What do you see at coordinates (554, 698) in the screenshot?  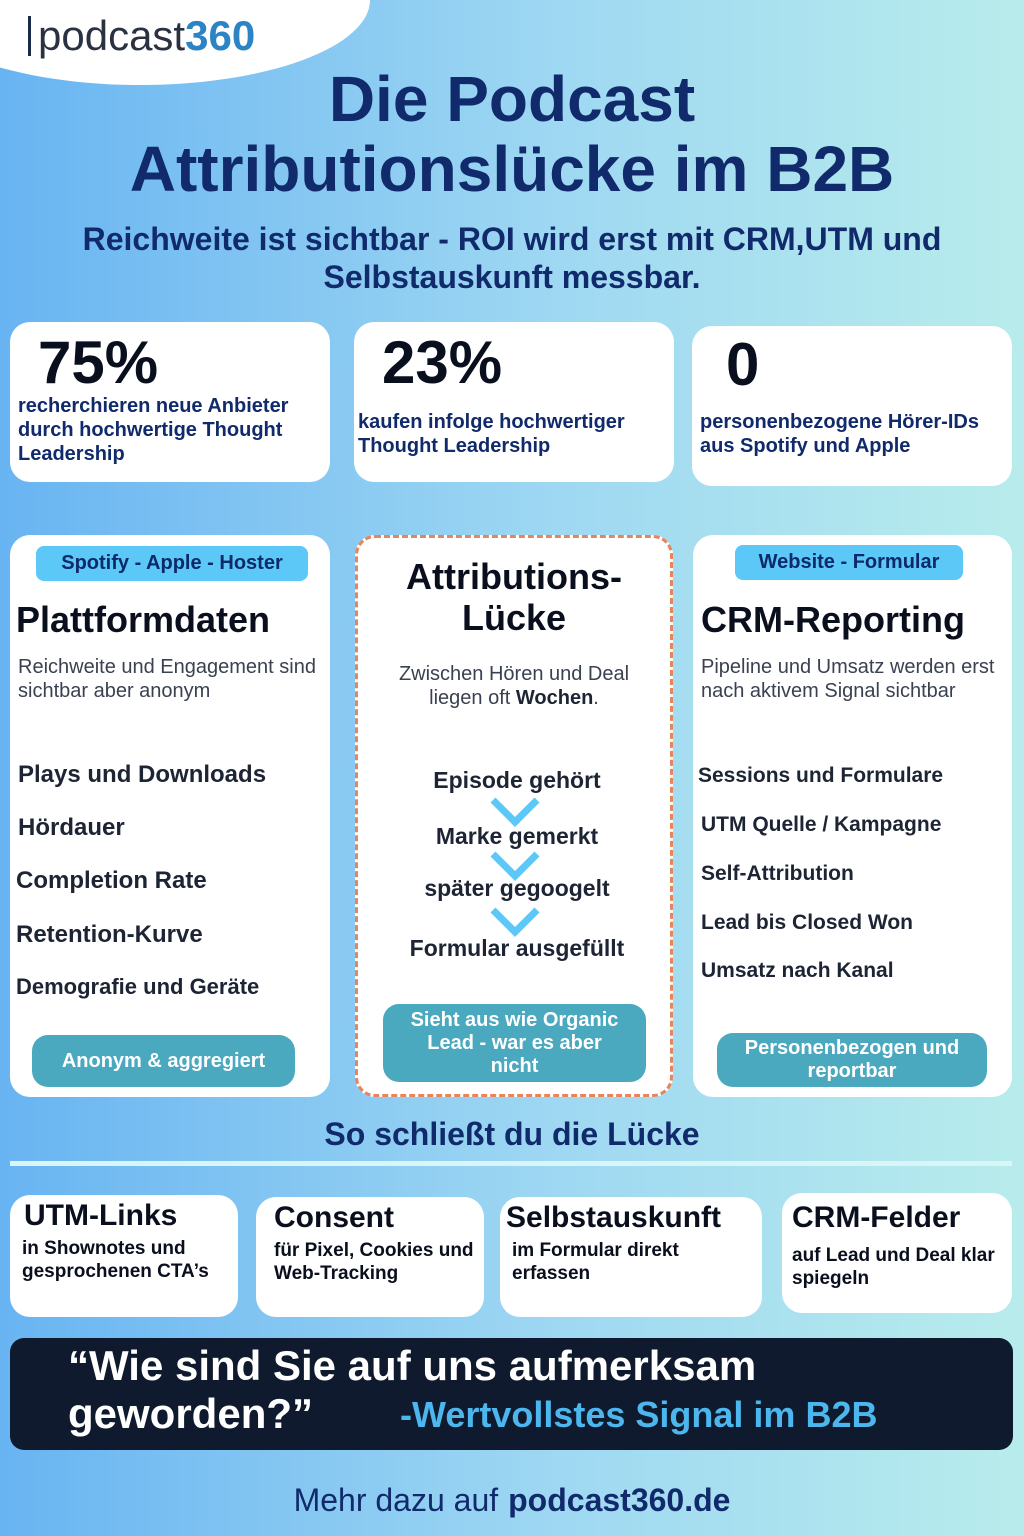 I see `description-bold: Wochen` at bounding box center [554, 698].